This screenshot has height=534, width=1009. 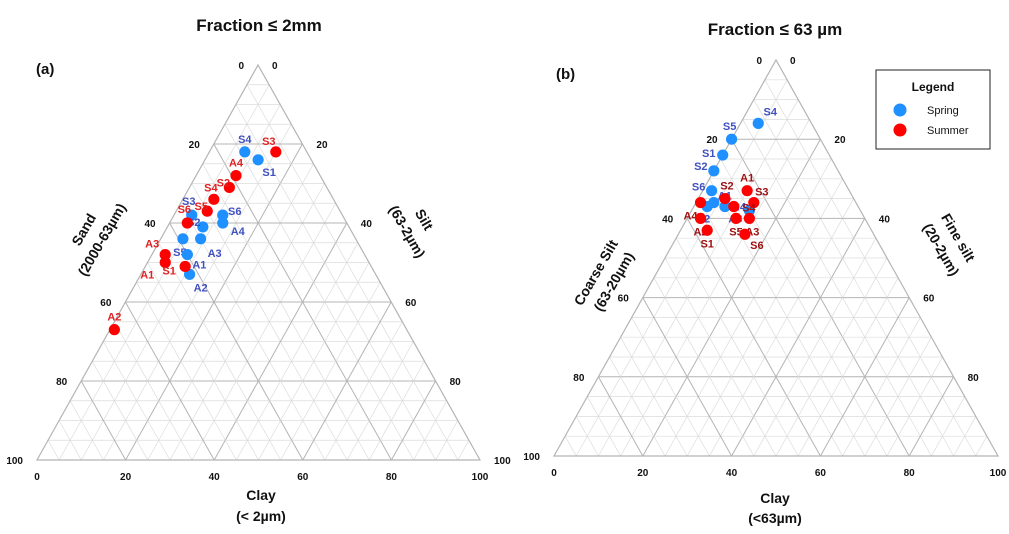 I want to click on right-axis-tick-label: 40, so click(x=885, y=219).